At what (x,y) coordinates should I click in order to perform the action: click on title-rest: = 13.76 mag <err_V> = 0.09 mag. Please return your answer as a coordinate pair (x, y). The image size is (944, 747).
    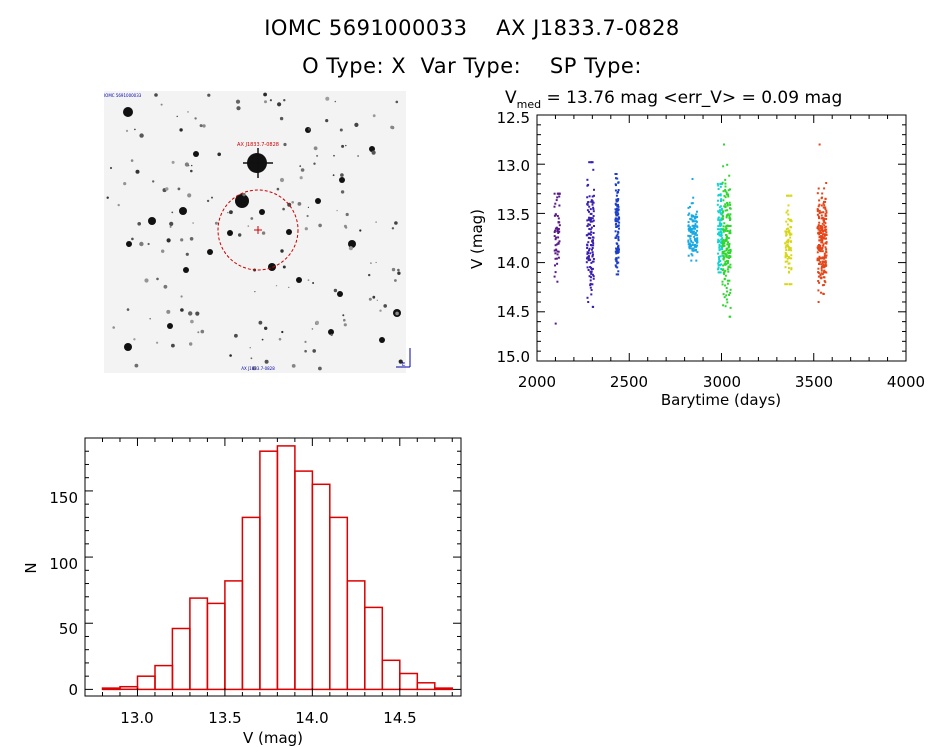
    Looking at the image, I should click on (691, 98).